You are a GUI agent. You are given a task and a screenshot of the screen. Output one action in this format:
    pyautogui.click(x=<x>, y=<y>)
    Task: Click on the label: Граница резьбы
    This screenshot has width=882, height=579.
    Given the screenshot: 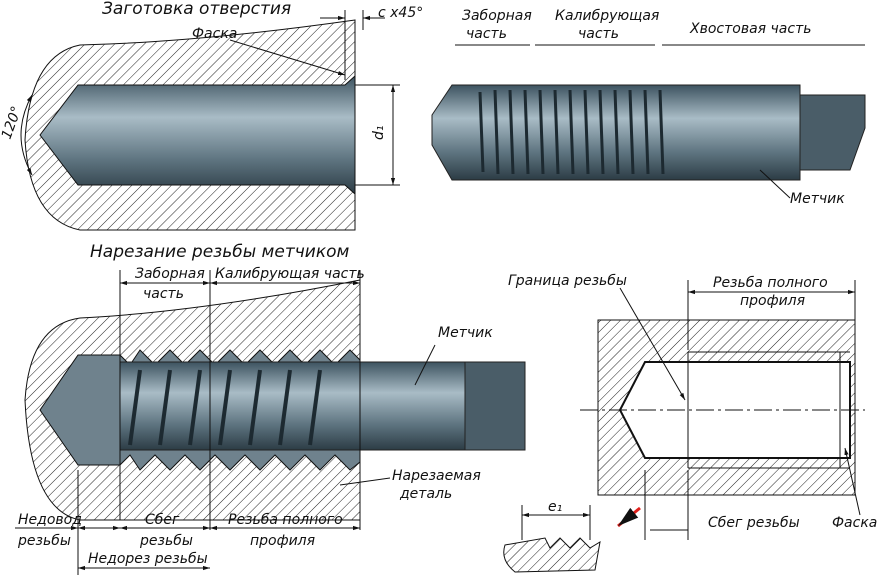 What is the action you would take?
    pyautogui.click(x=567, y=281)
    